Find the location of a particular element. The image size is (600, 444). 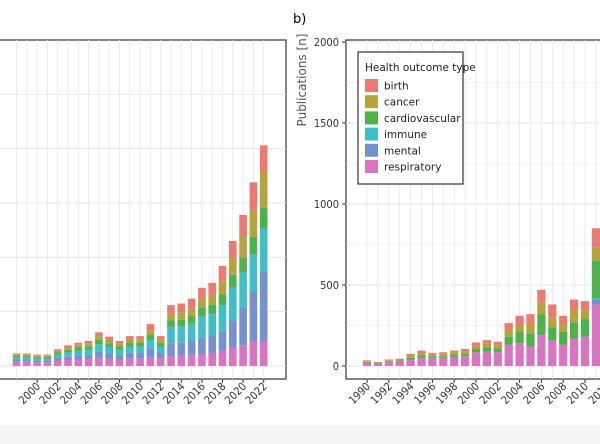

bar-cancer-2009 is located at coordinates (574, 316).